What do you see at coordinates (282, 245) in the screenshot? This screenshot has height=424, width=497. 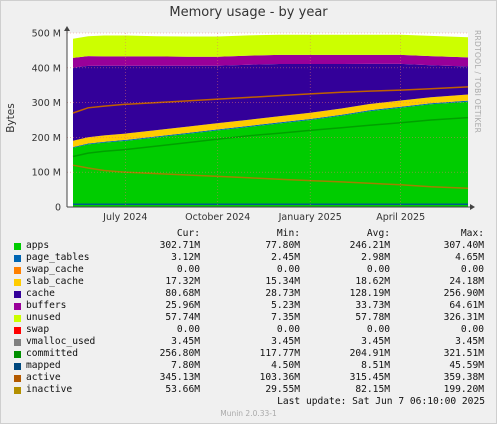 I see `legend-min-value: 77.80M` at bounding box center [282, 245].